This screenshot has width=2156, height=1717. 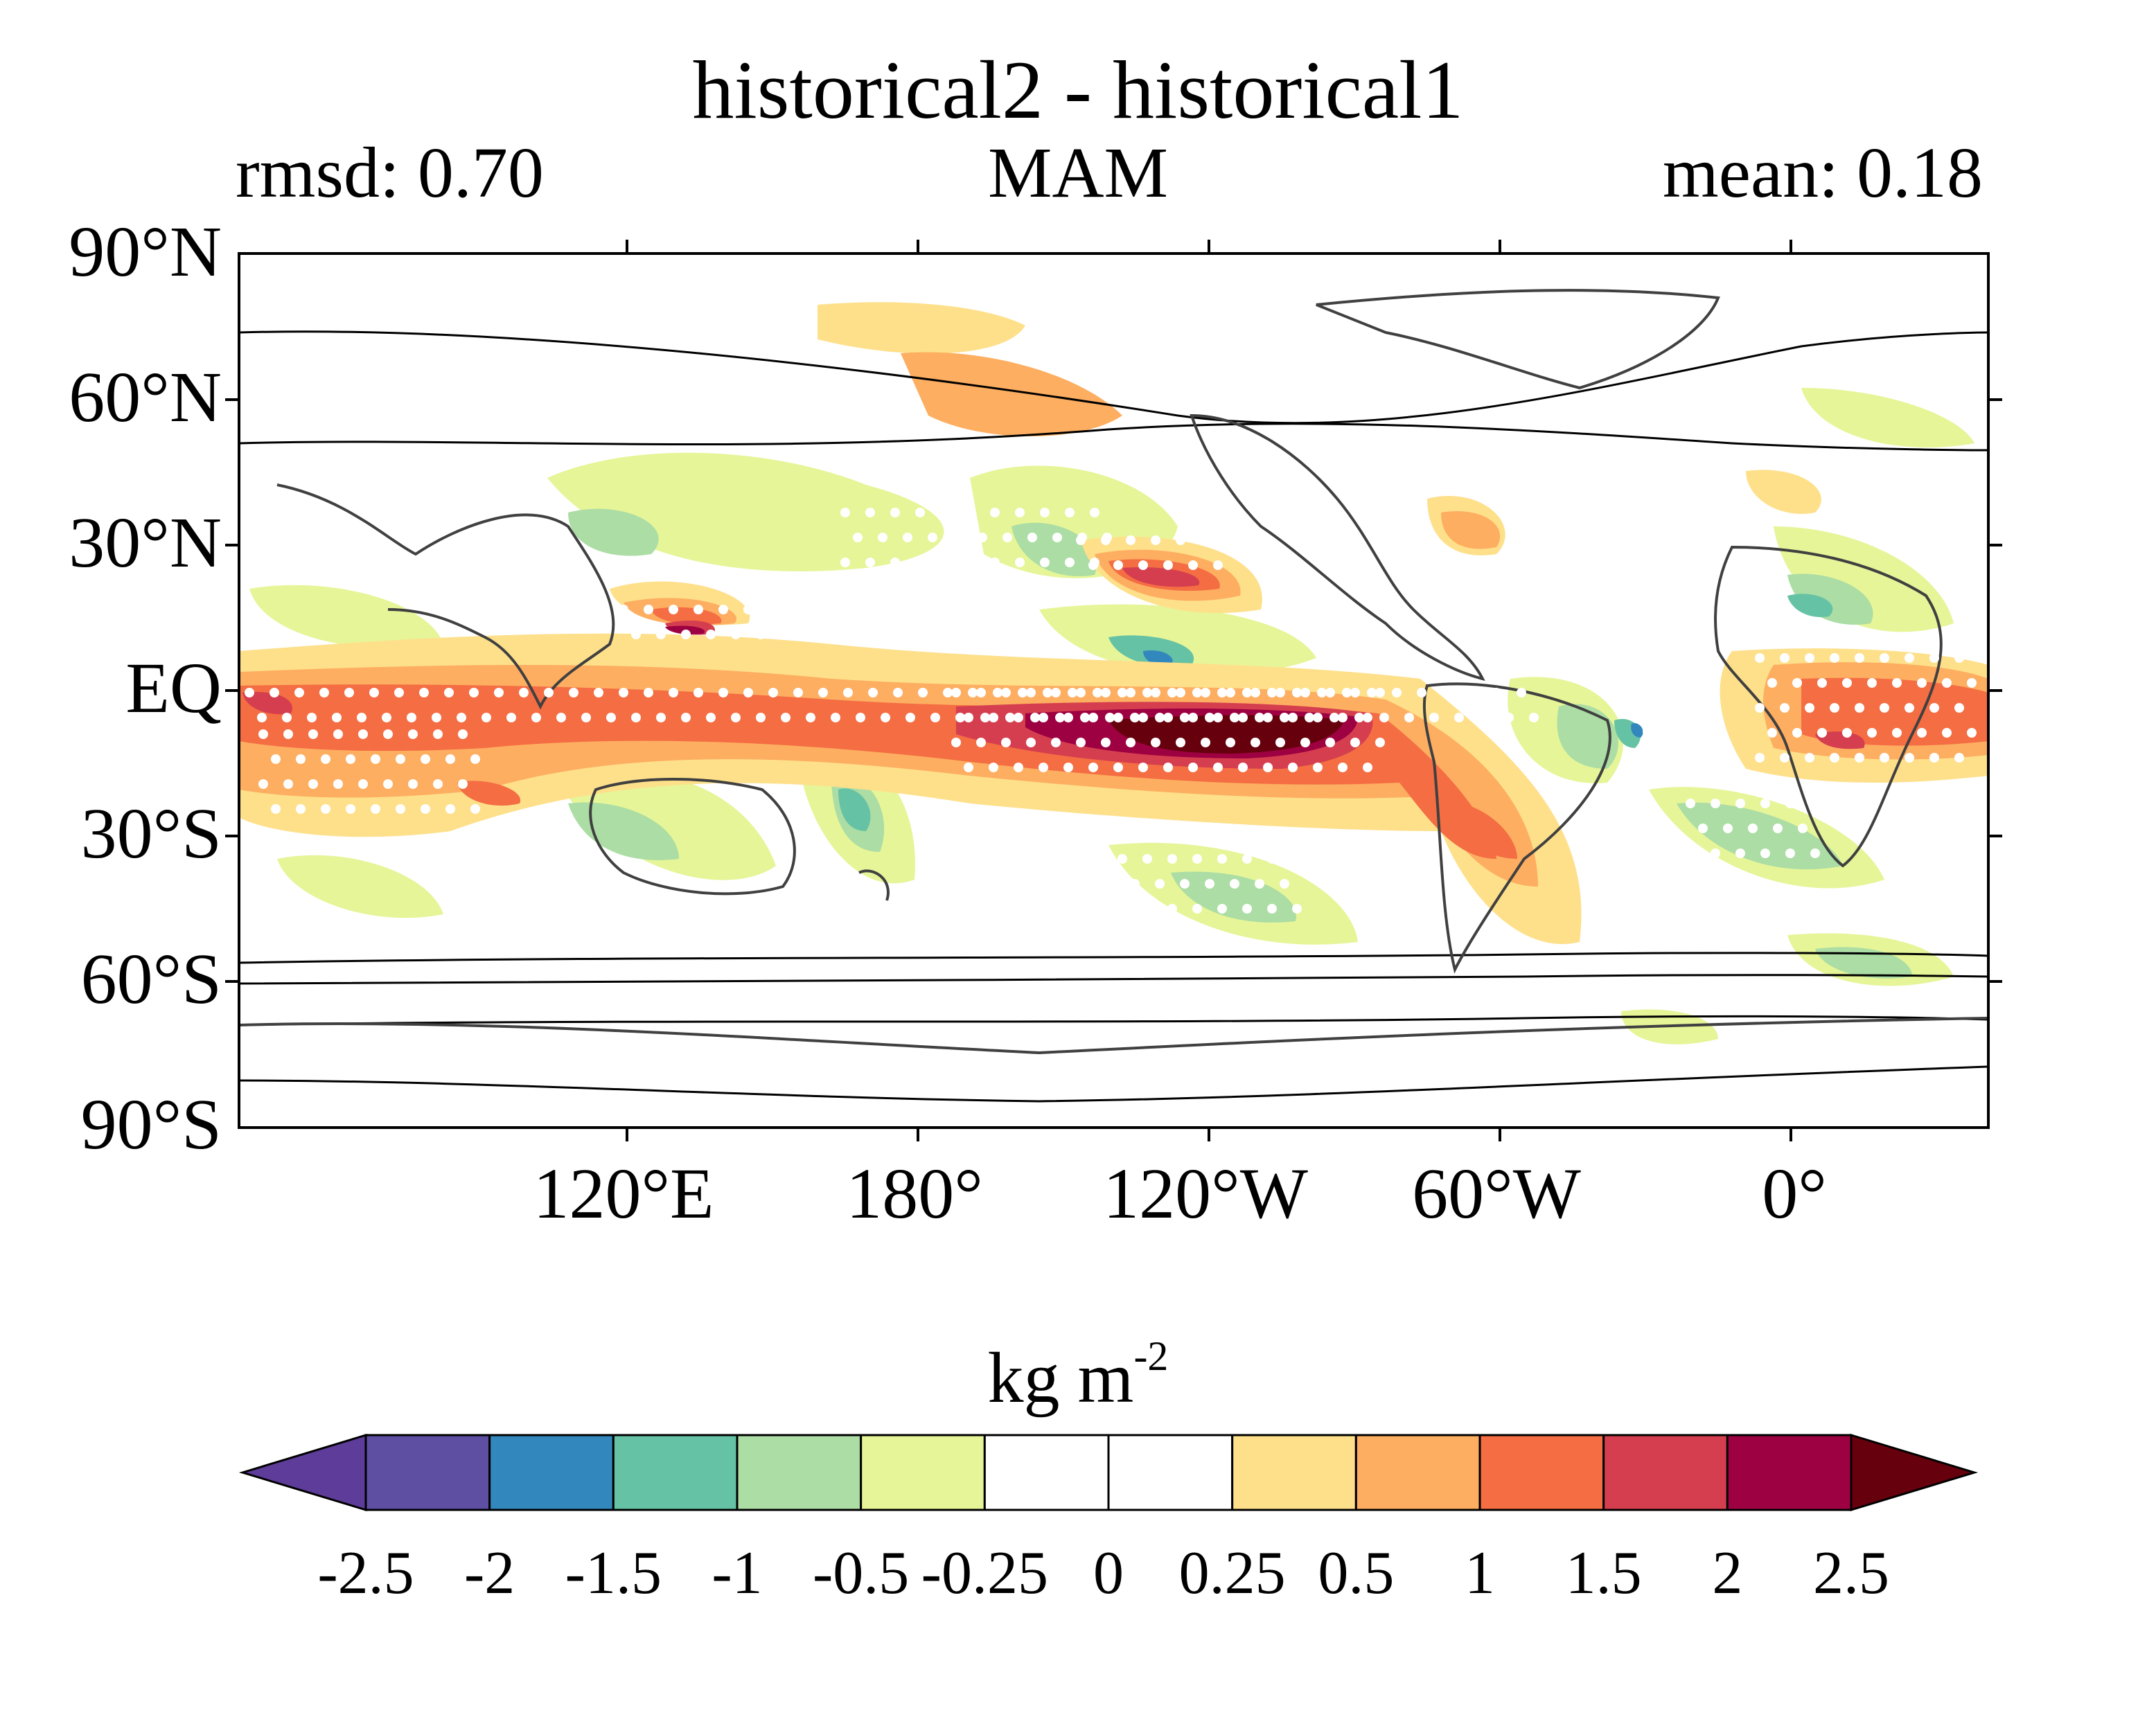 What do you see at coordinates (1914, 1473) in the screenshot?
I see `colorbar-extend-high` at bounding box center [1914, 1473].